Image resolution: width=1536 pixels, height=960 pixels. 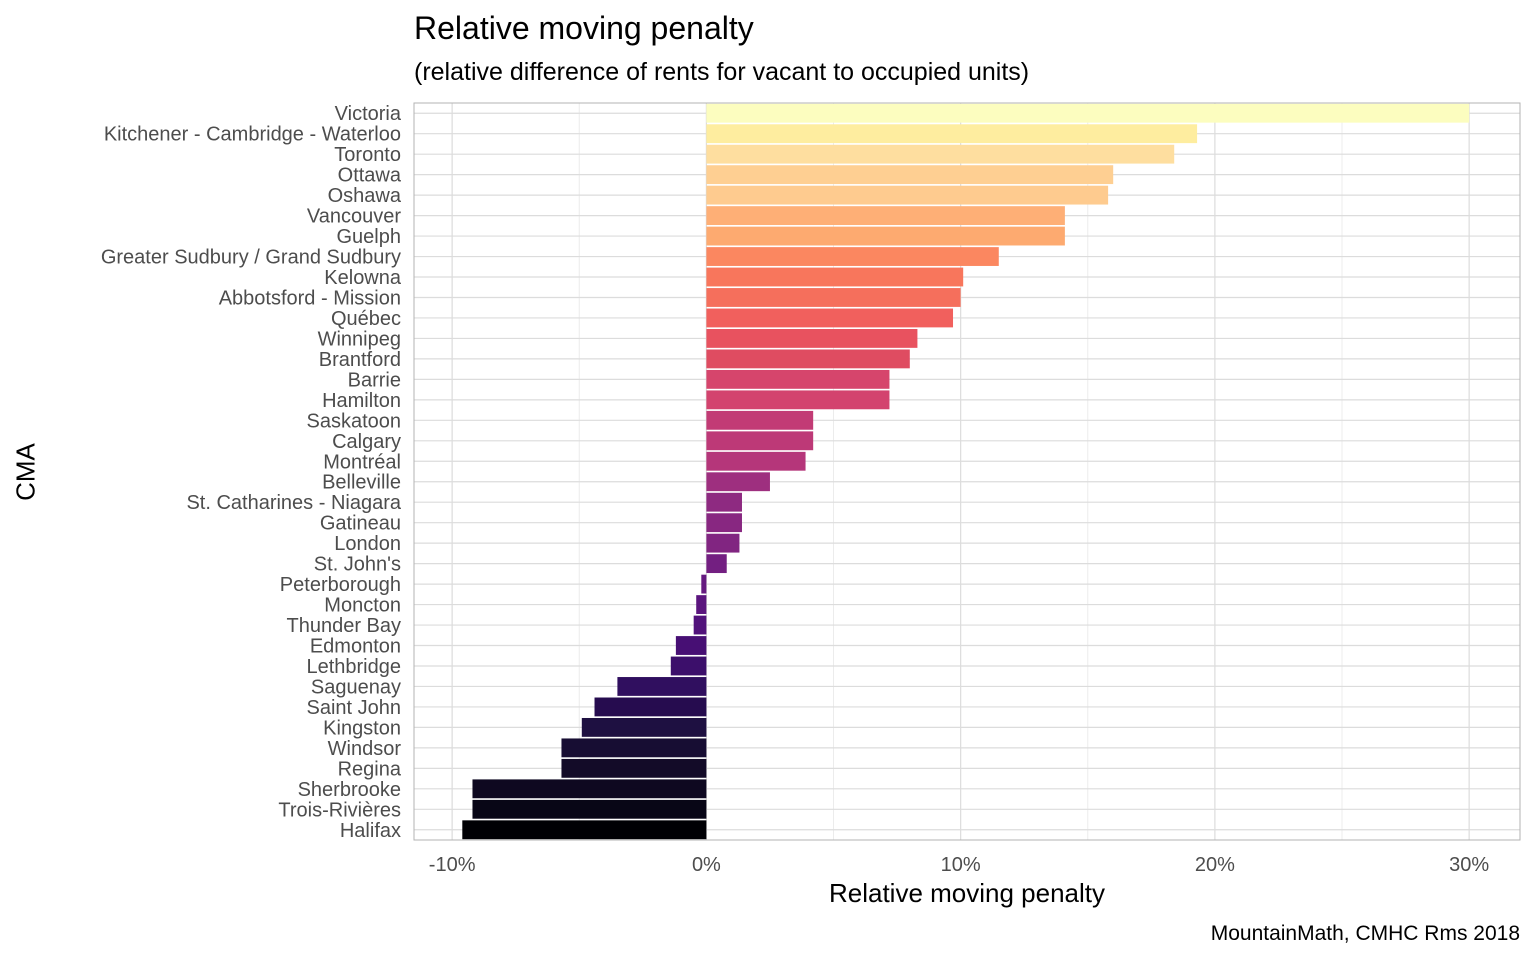 What do you see at coordinates (339, 810) in the screenshot?
I see `y-tick-label: Trois-Rivières` at bounding box center [339, 810].